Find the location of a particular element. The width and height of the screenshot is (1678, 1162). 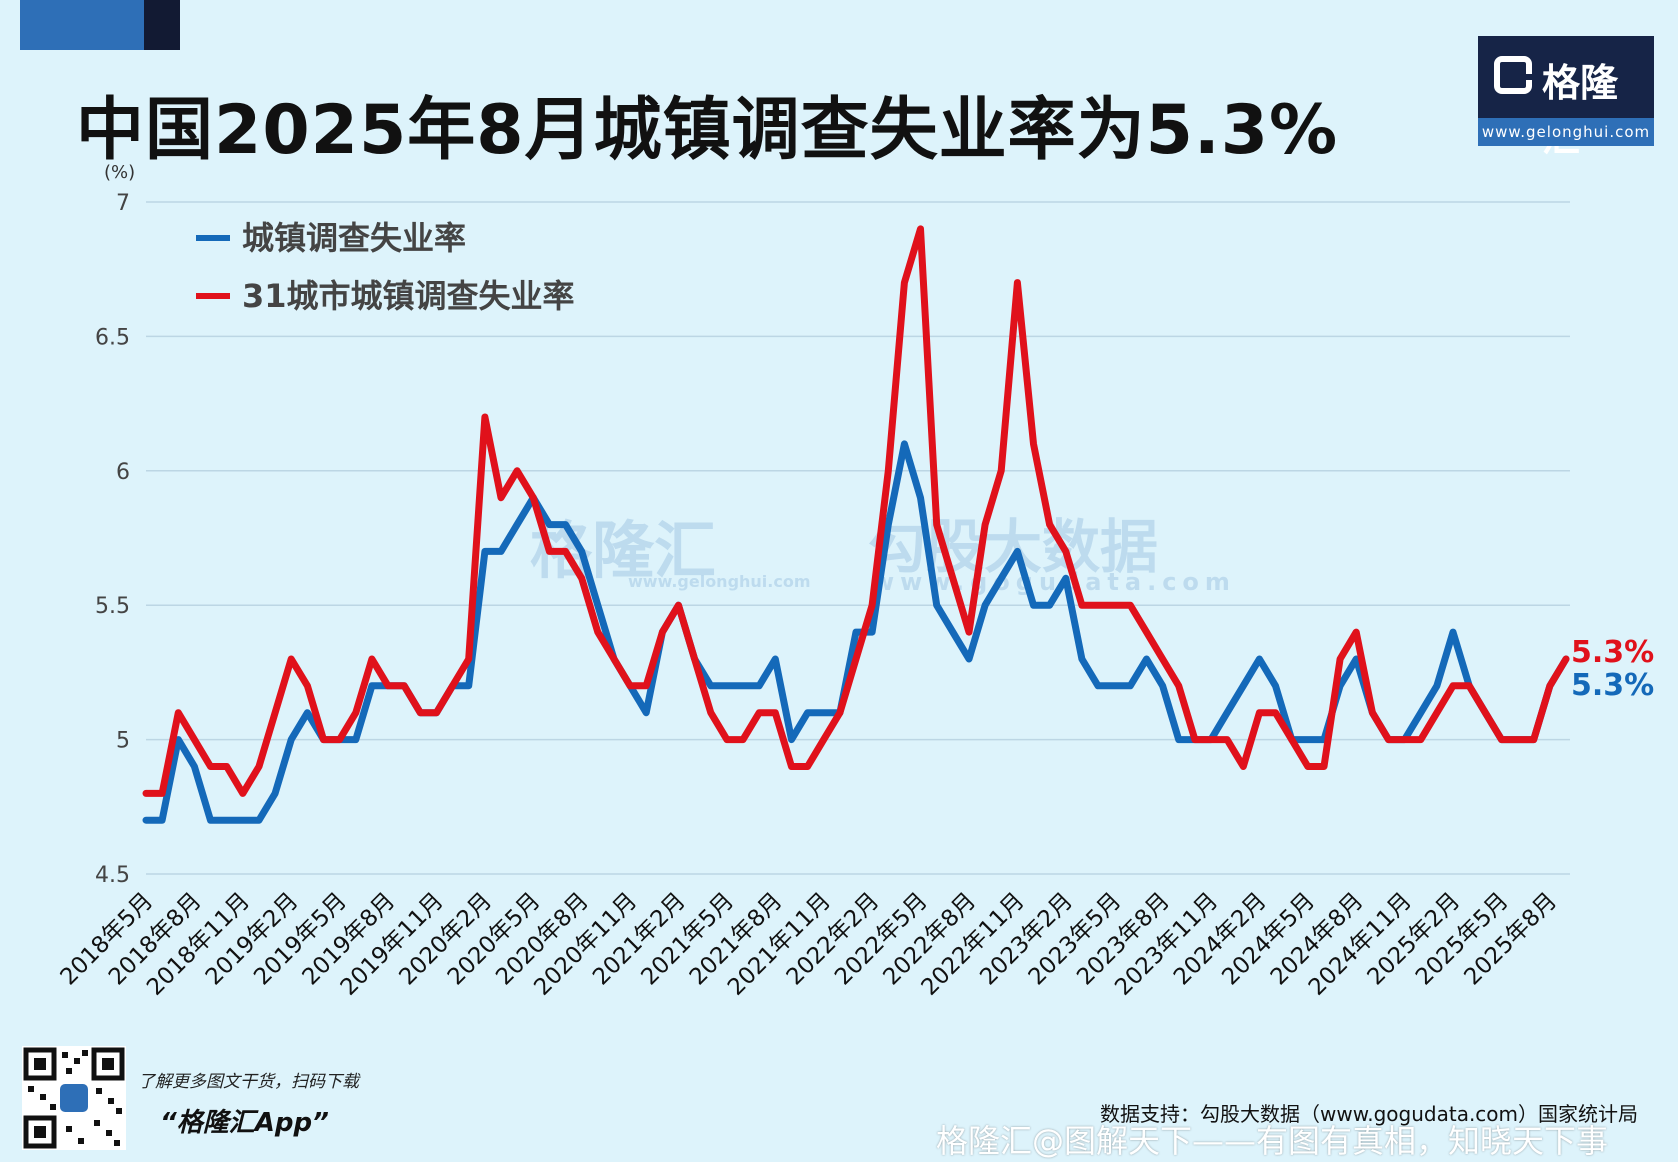

promo-app-name: “格隆汇App” is located at coordinates (244, 1123).